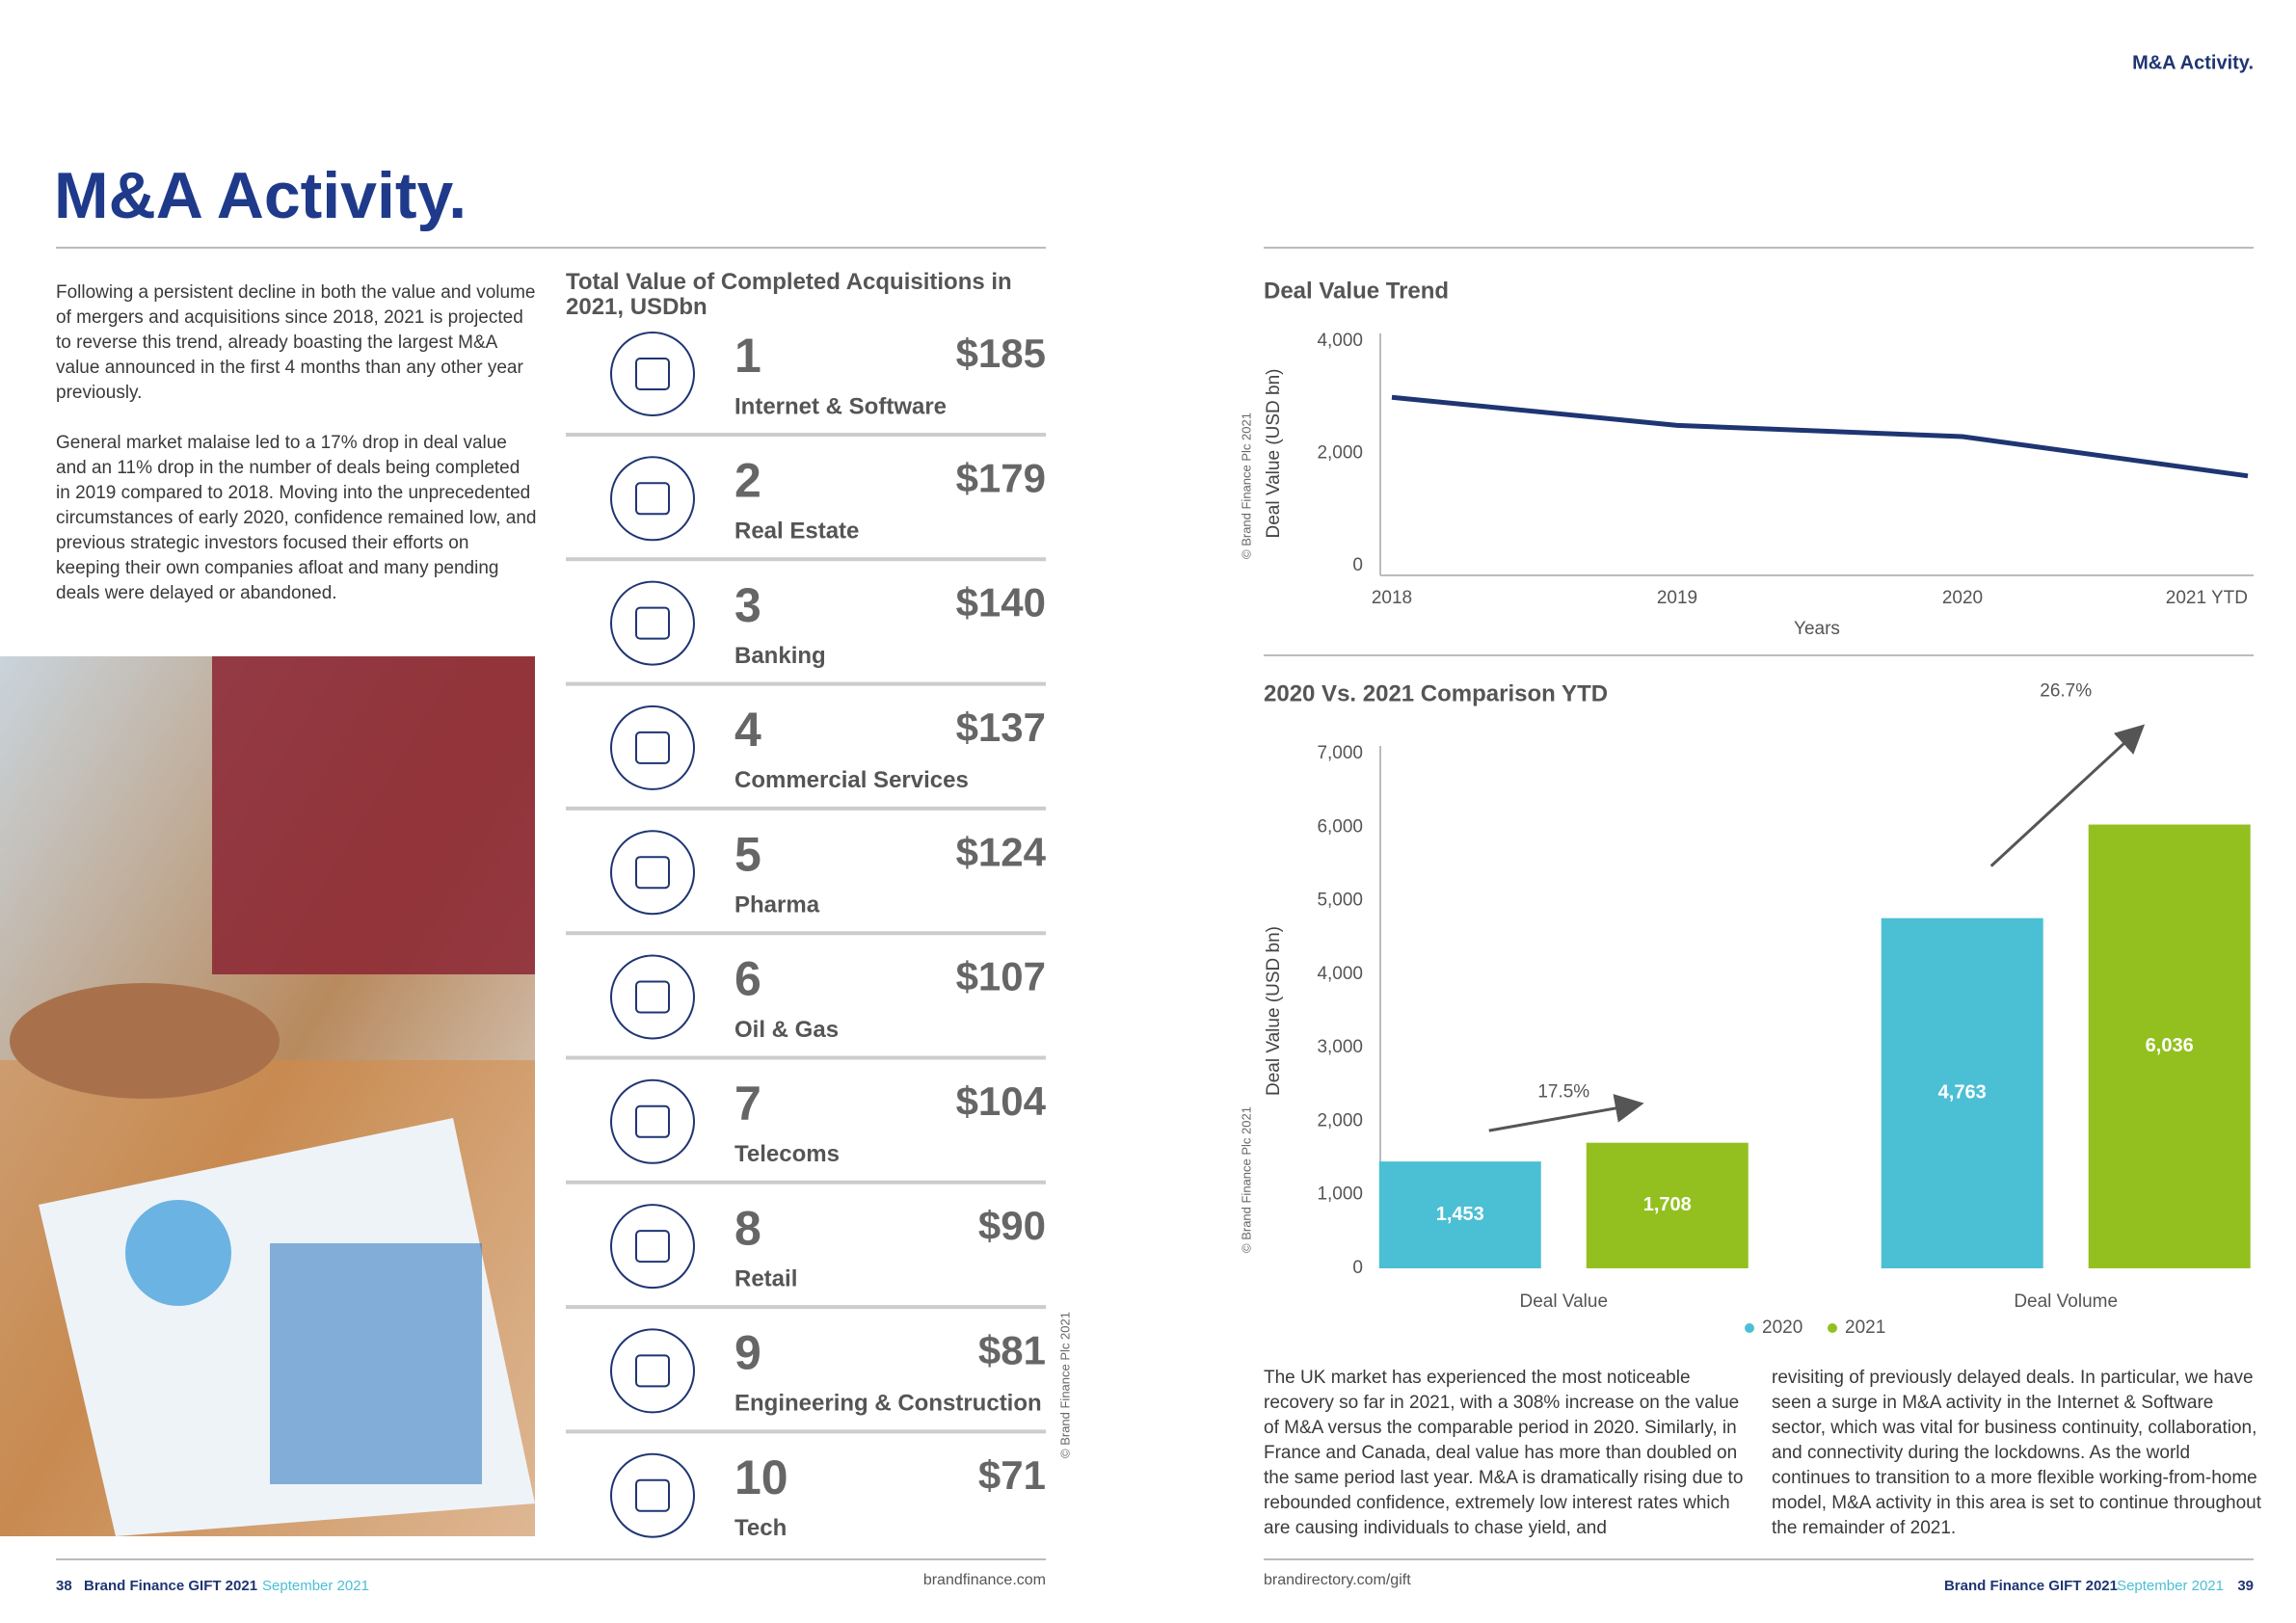 Image resolution: width=2296 pixels, height=1623 pixels. What do you see at coordinates (267, 1096) in the screenshot?
I see `photo` at bounding box center [267, 1096].